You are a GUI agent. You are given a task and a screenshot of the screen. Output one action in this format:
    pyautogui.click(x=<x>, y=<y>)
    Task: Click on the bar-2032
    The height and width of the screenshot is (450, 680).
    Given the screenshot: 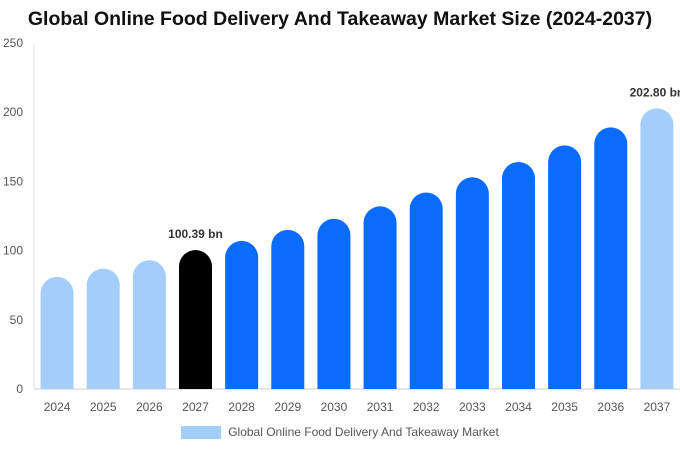 What is the action you would take?
    pyautogui.click(x=426, y=290)
    